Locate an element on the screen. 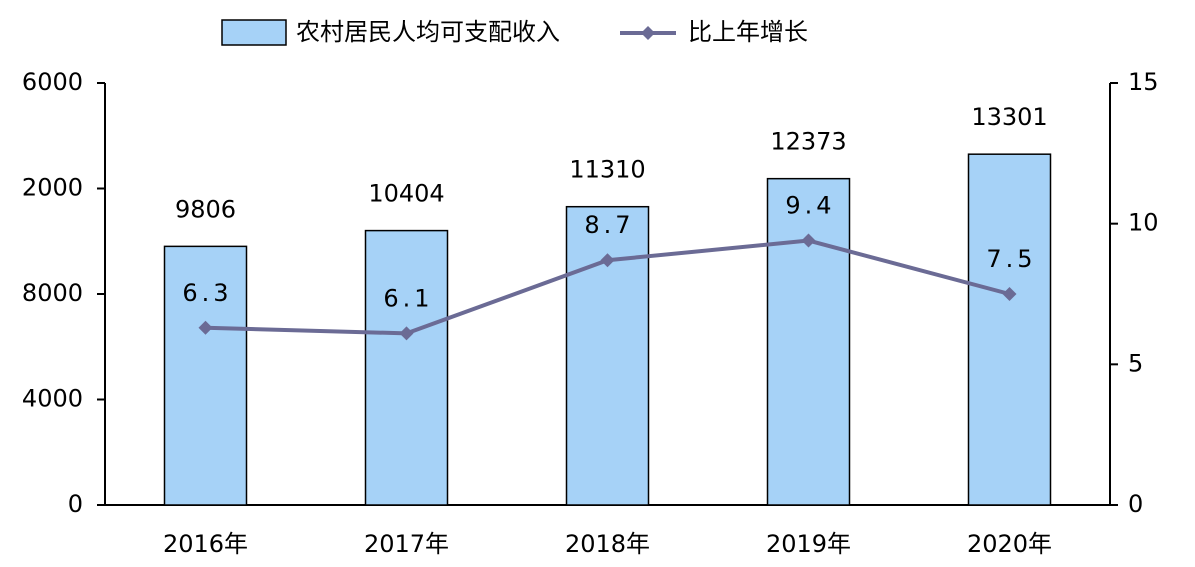 Image resolution: width=1195 pixels, height=567 pixels. x-tick-label: 2020年 is located at coordinates (1009, 544).